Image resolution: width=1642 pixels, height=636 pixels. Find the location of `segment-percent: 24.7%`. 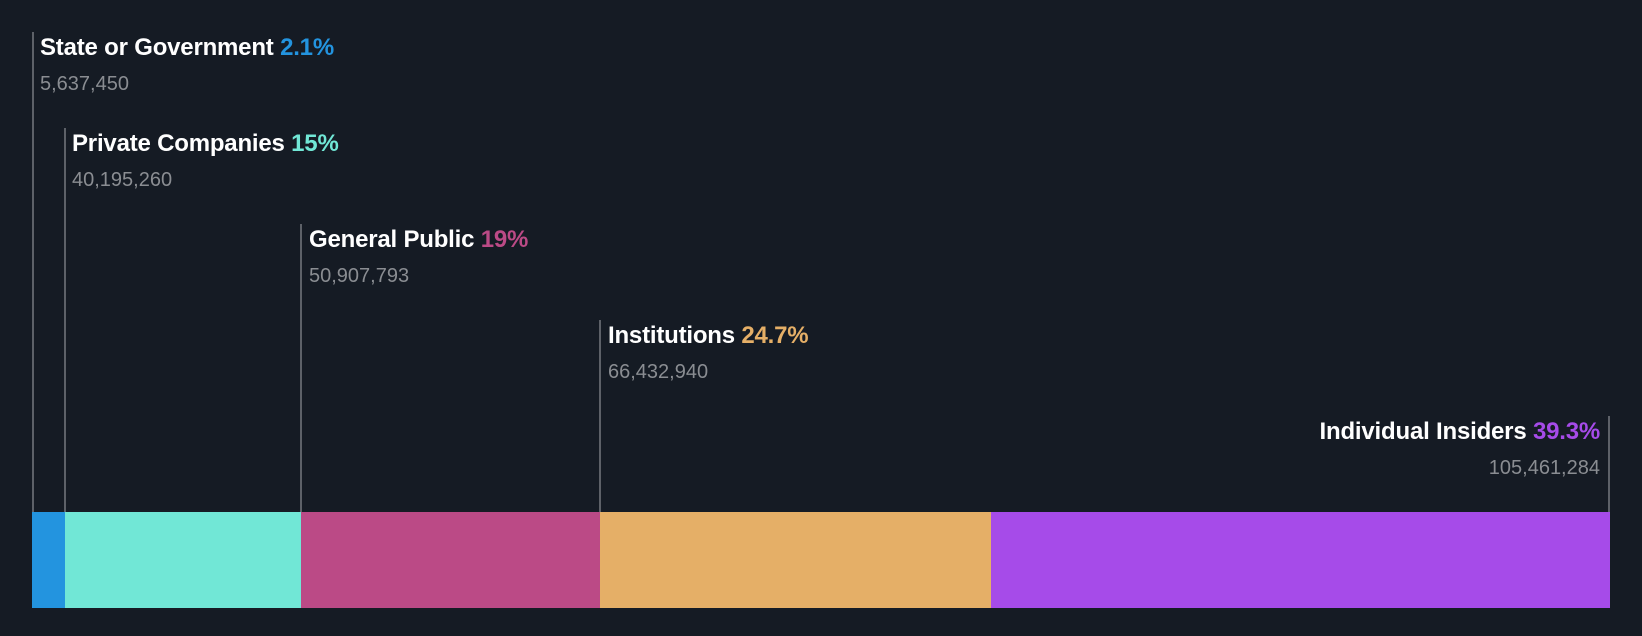

segment-percent: 24.7% is located at coordinates (775, 335).